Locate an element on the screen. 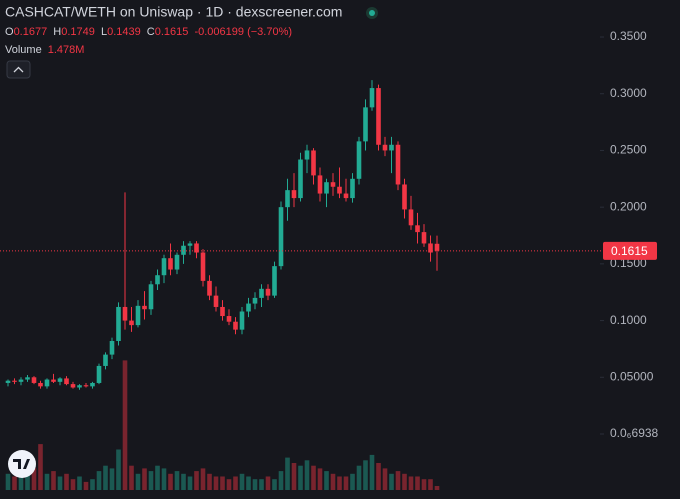 The height and width of the screenshot is (499, 680). legend-value: 1.478M is located at coordinates (66, 50).